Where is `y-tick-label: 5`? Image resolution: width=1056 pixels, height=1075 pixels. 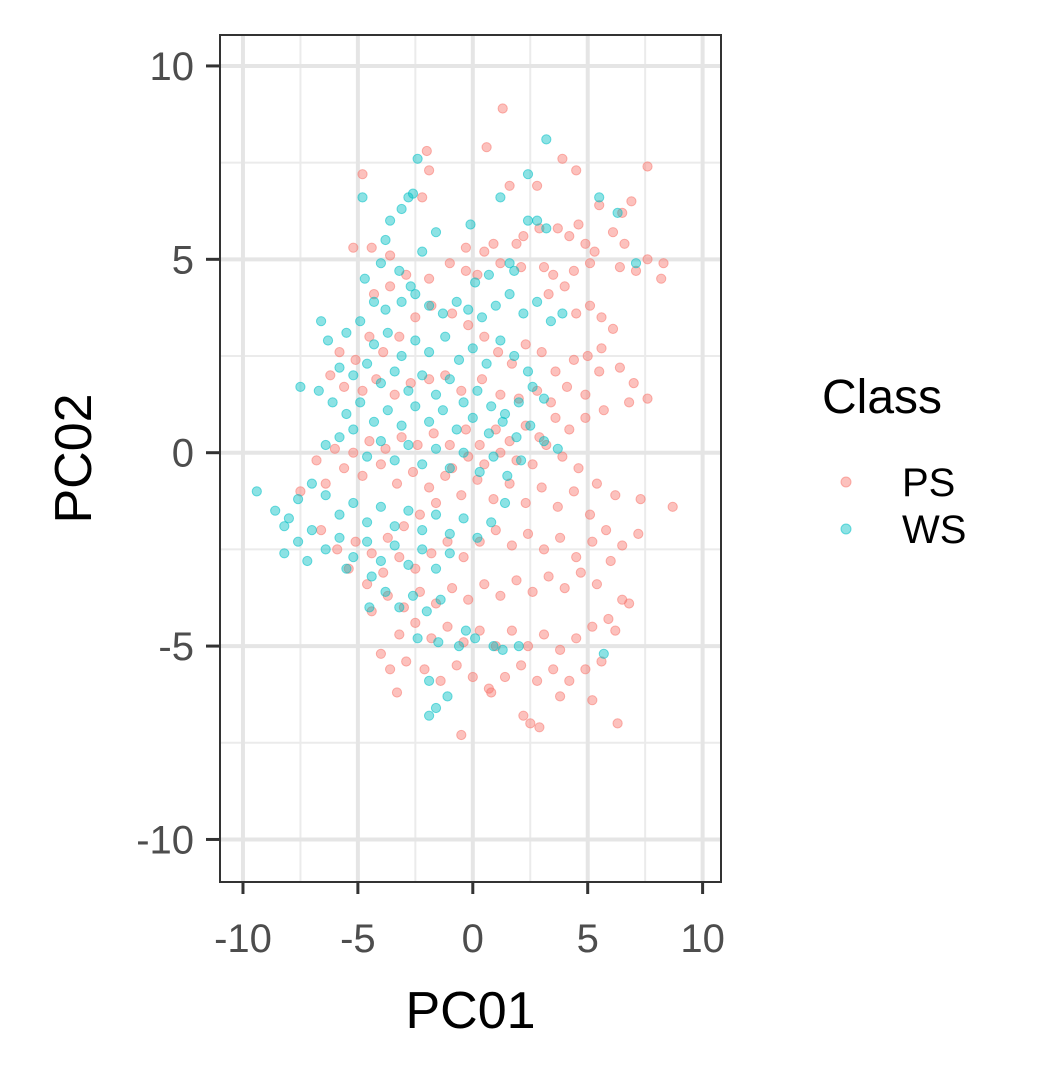 y-tick-label: 5 is located at coordinates (183, 260).